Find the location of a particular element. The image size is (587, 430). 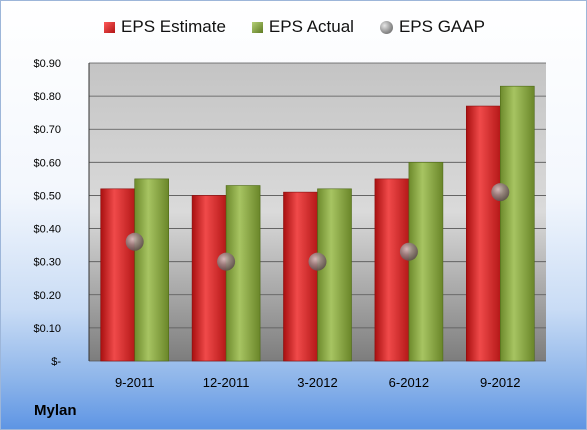

legend: EPS Estimate EPS Actual EPS GAAP is located at coordinates (293, 27).